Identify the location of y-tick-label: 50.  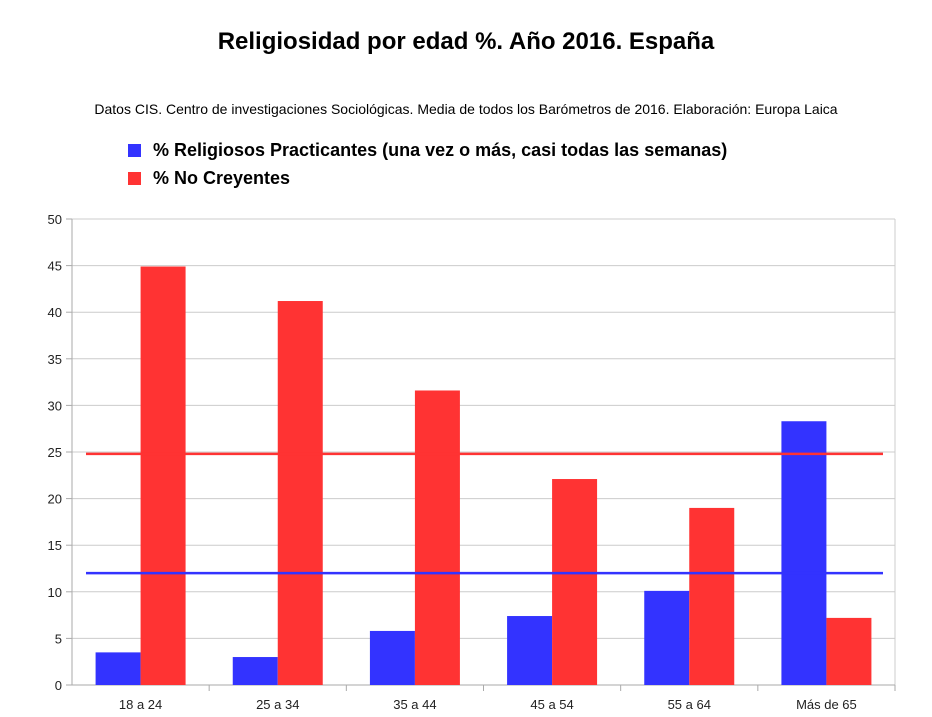
(55, 219).